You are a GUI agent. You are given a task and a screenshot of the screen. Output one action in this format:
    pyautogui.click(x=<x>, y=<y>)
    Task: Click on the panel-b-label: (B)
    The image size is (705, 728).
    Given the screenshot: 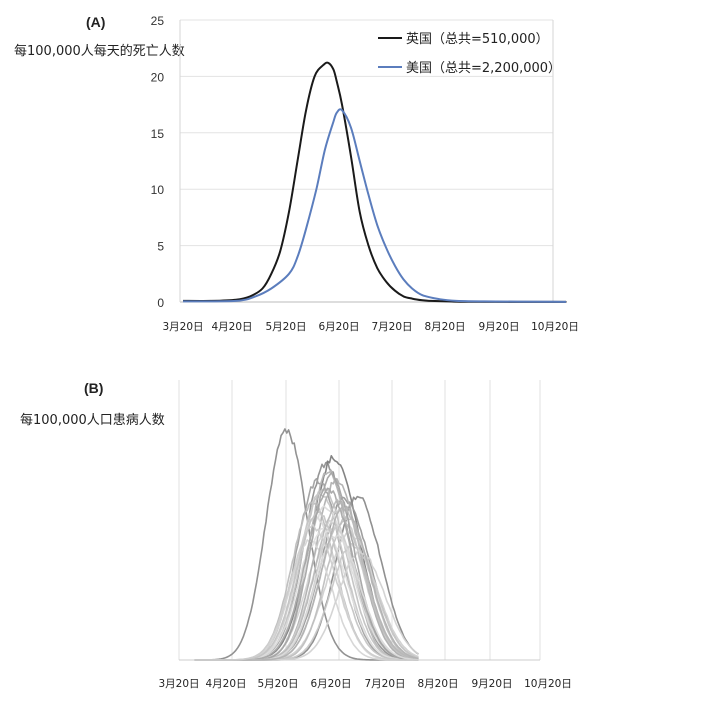 What is the action you would take?
    pyautogui.click(x=93, y=388)
    